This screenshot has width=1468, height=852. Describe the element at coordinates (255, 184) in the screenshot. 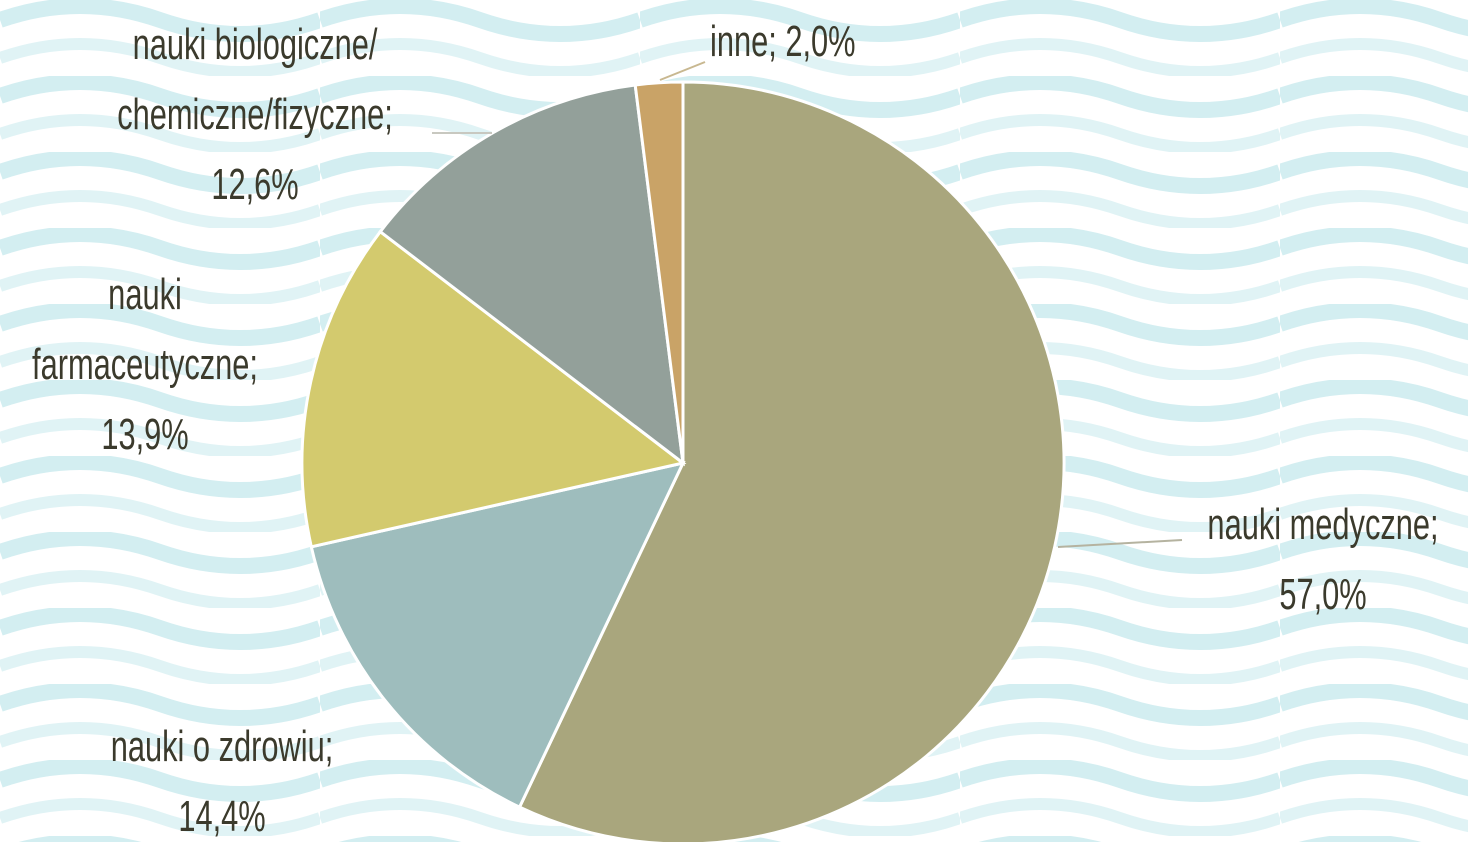

I see `value-label: 12,6%` at that location.